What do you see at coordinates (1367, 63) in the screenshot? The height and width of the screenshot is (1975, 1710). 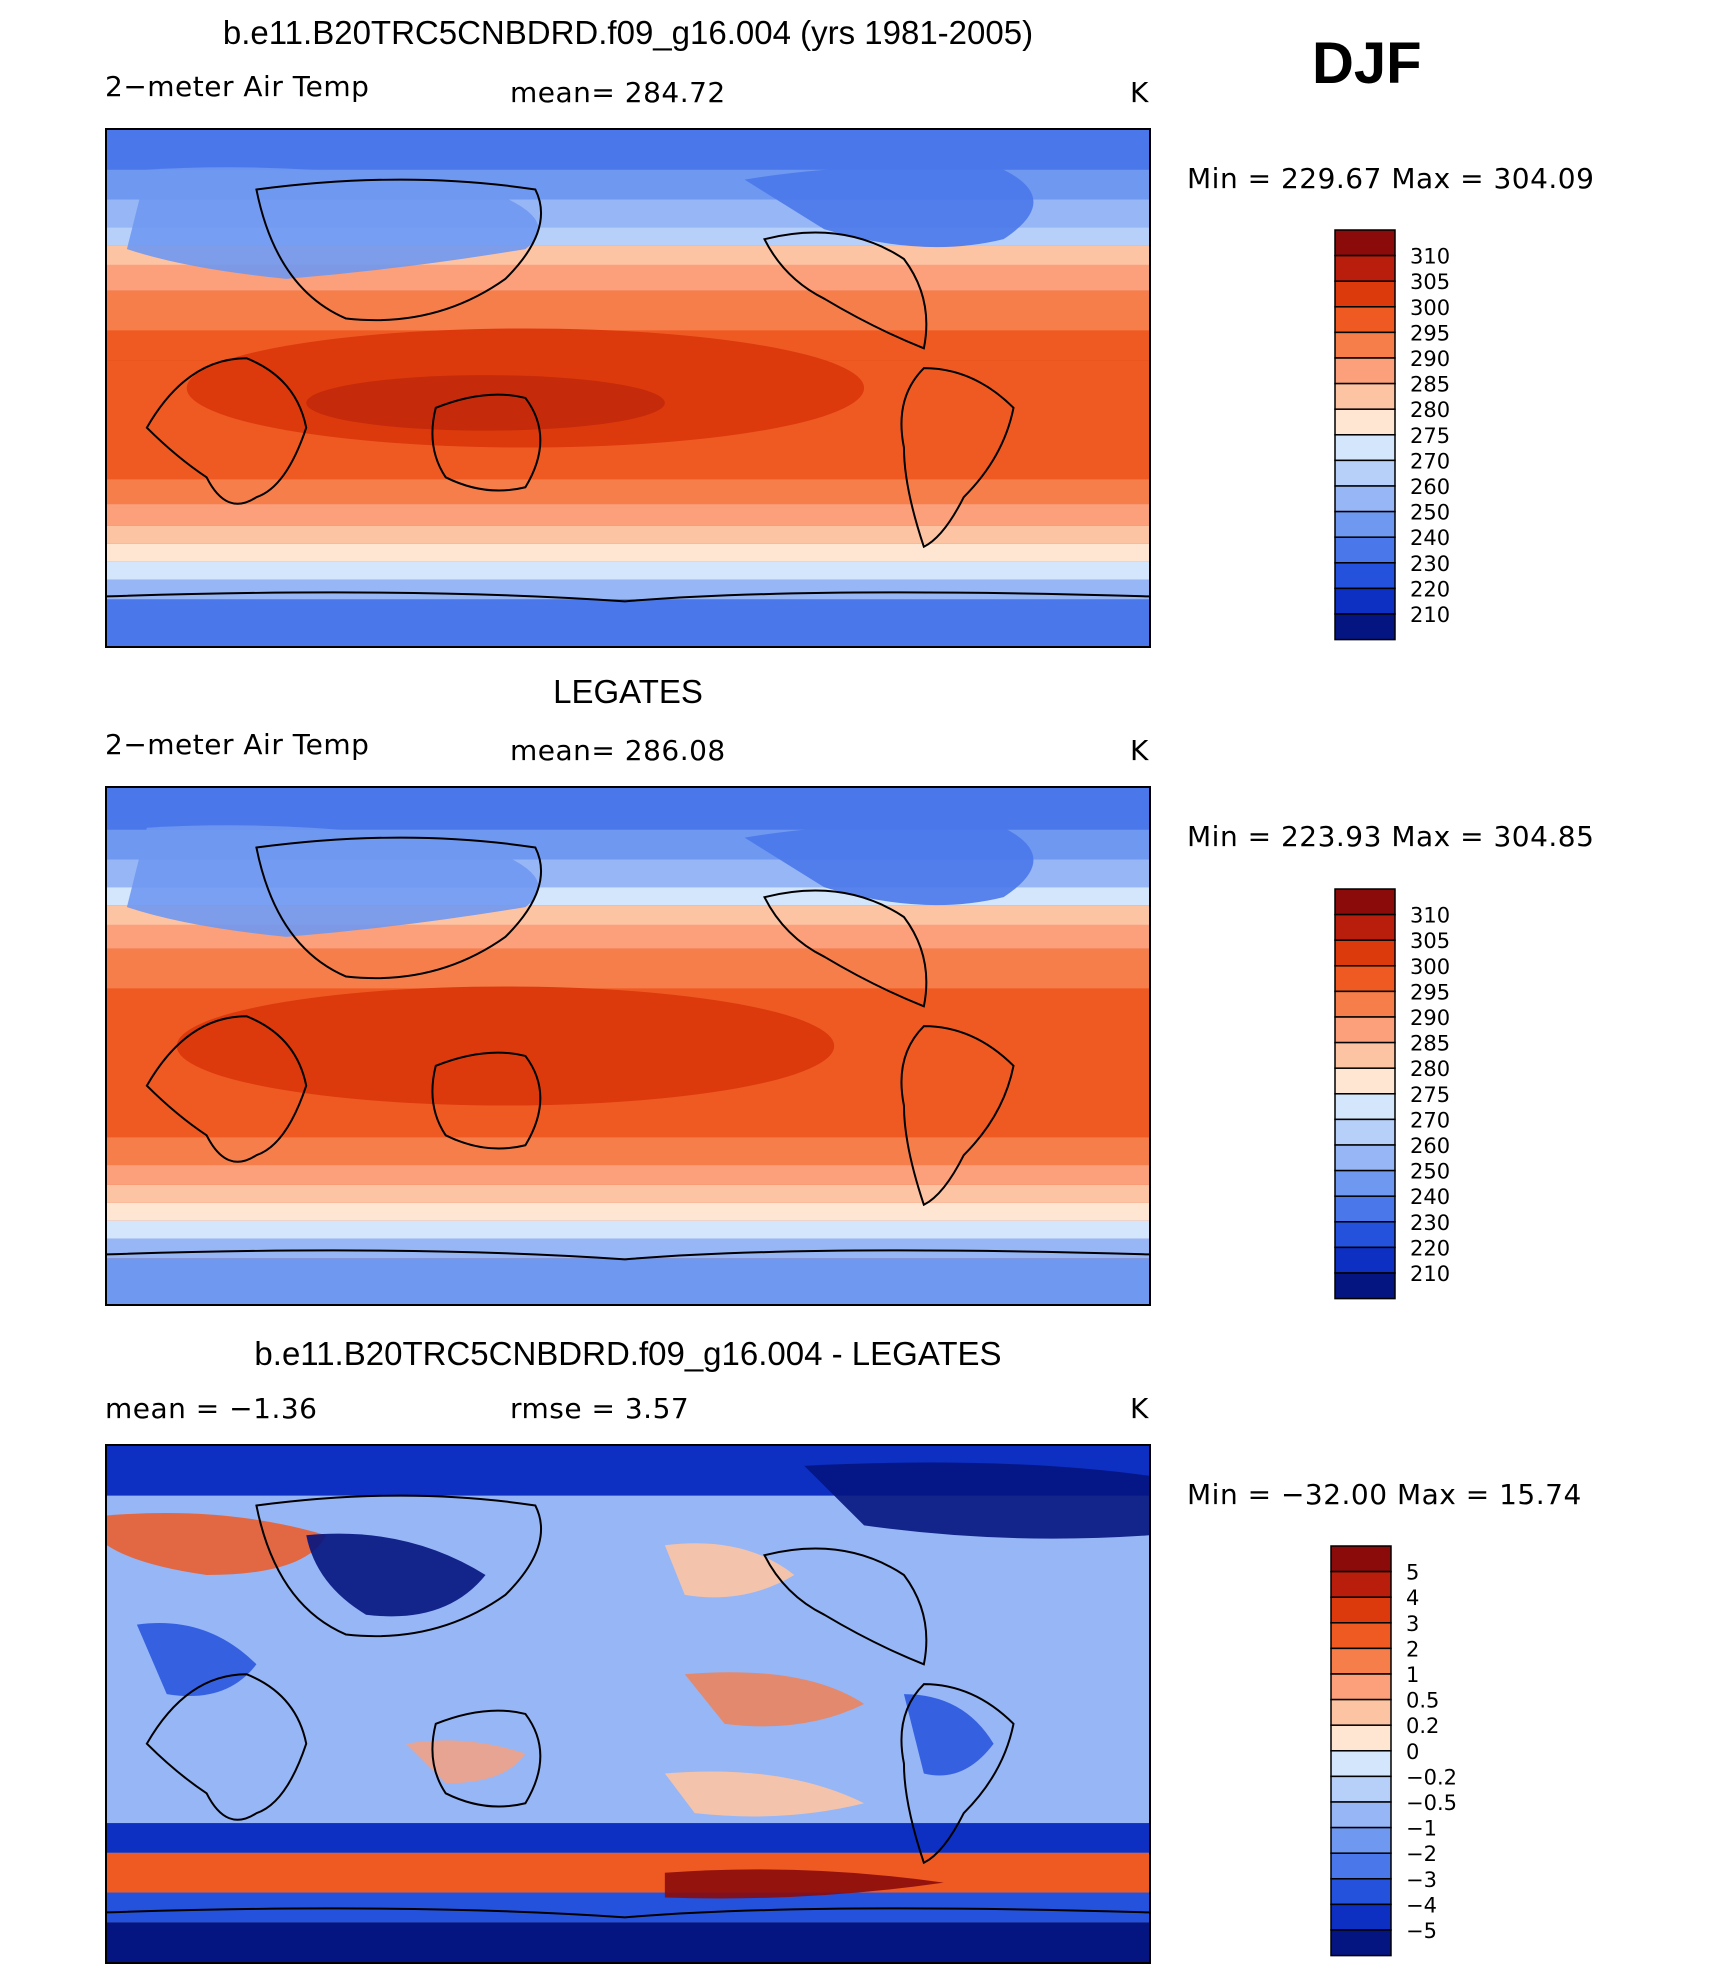 I see `season-label: DJF` at bounding box center [1367, 63].